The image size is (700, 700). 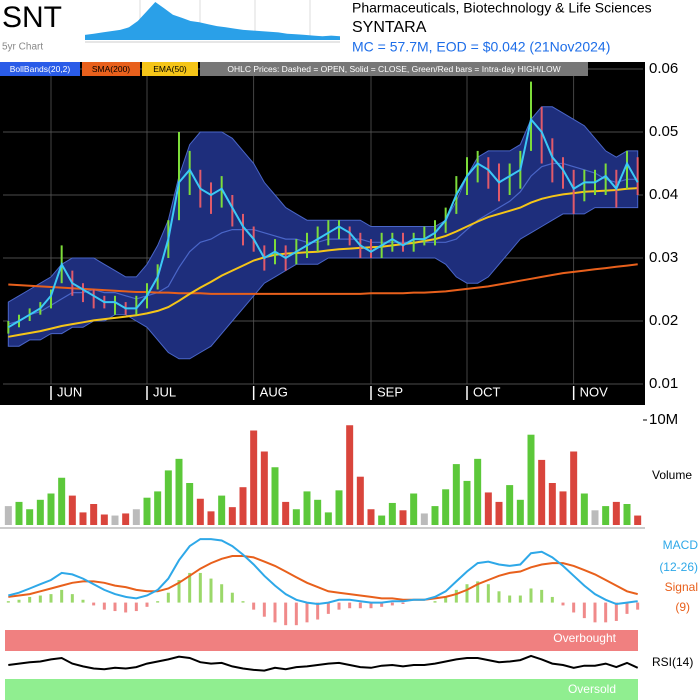 I want to click on y-tick-label: 0.03, so click(x=663, y=257).